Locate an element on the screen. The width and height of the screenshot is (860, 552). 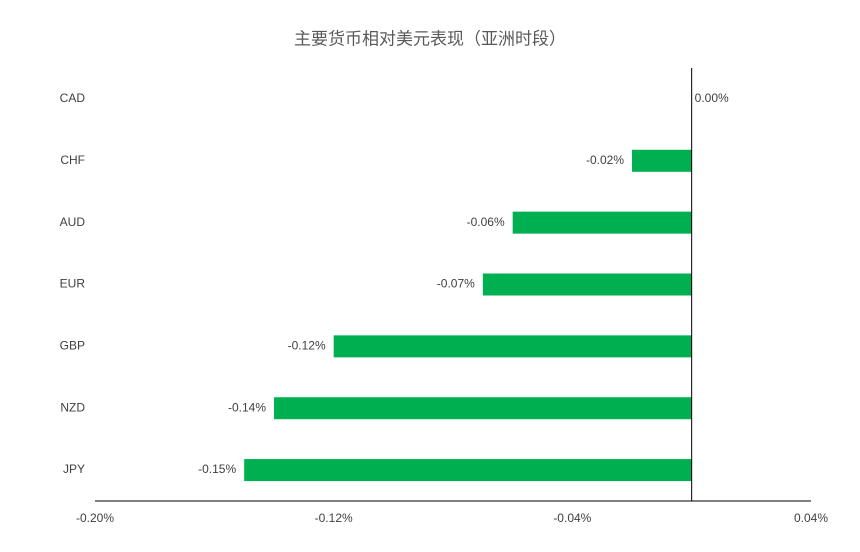
y-tick-label: NZD is located at coordinates (72, 407).